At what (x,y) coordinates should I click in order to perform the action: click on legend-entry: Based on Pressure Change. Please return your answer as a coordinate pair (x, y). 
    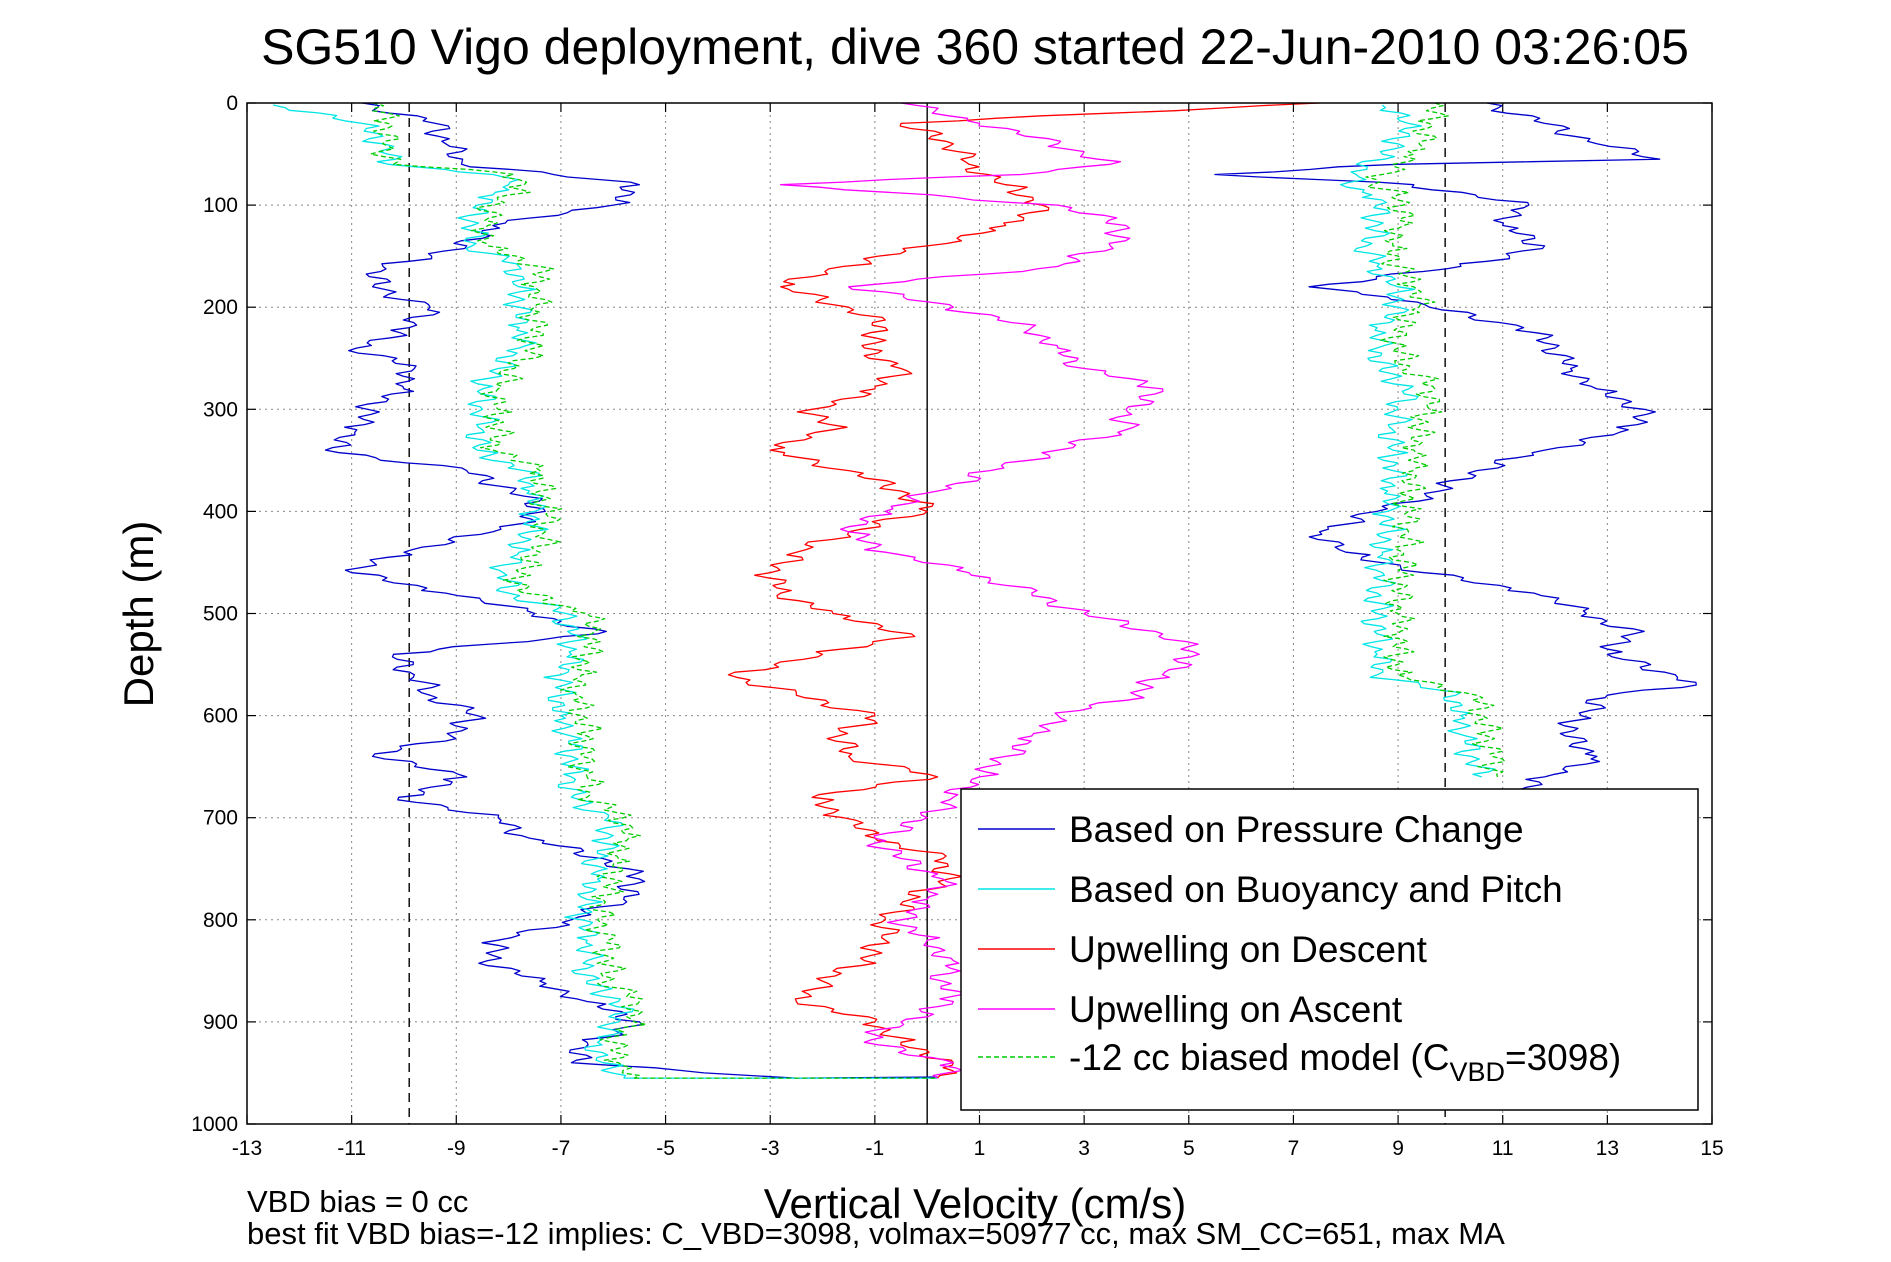
    Looking at the image, I should click on (1296, 829).